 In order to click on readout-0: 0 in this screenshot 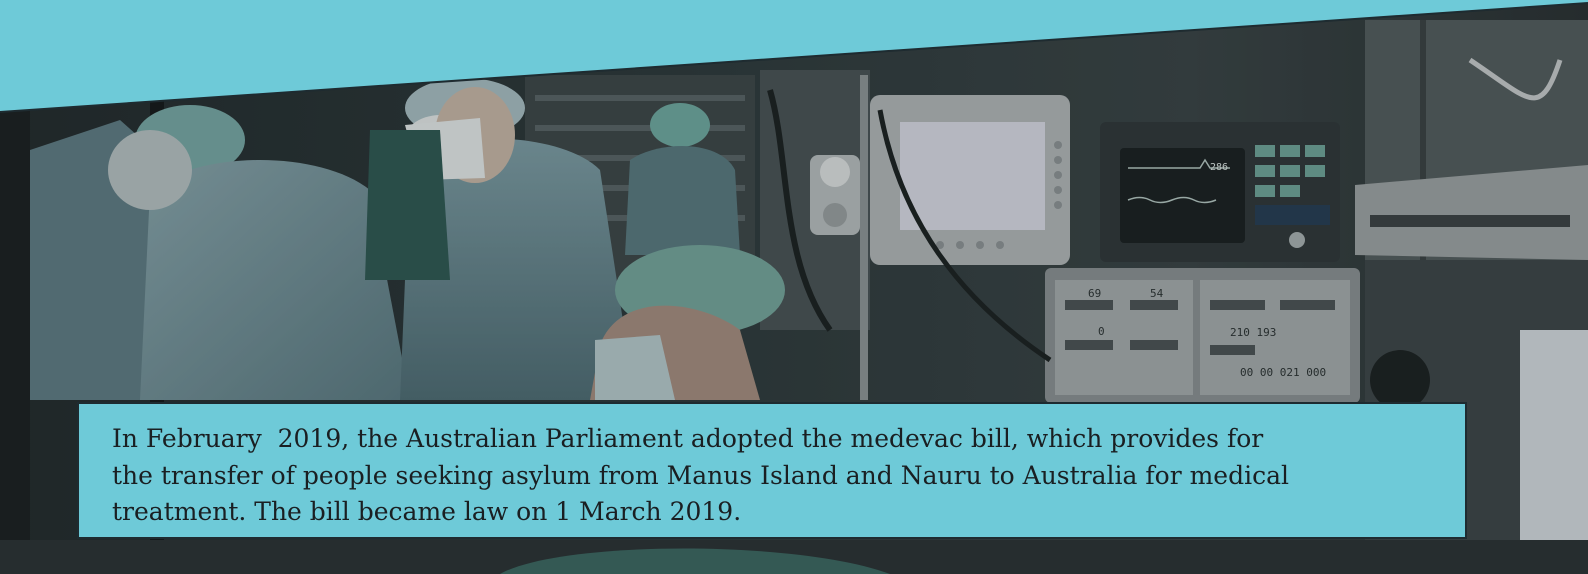, I will do `click(1101, 331)`.